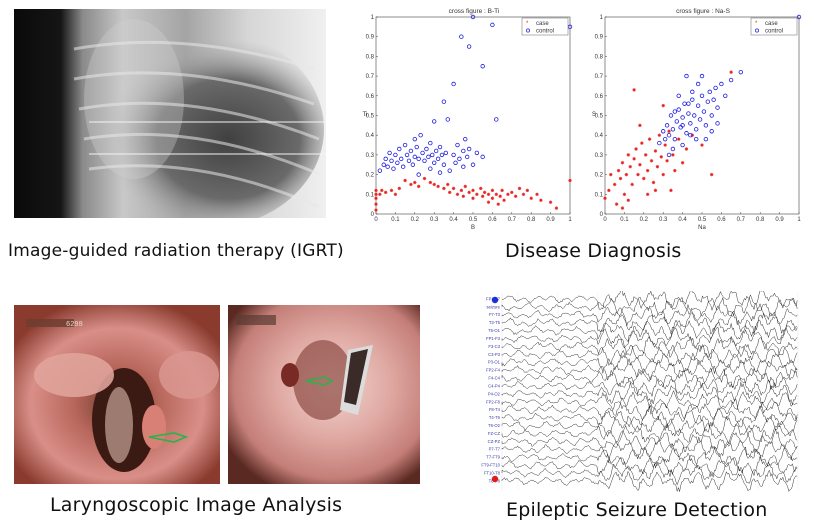  I want to click on x-tick-label: 0.5, so click(702, 220).